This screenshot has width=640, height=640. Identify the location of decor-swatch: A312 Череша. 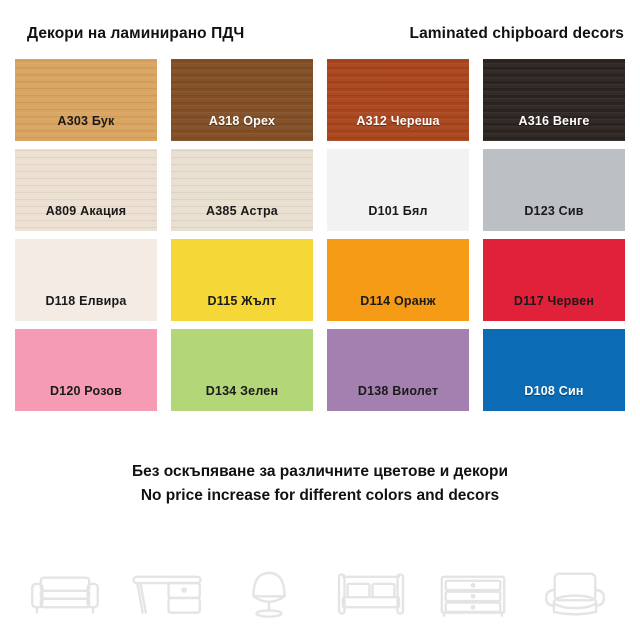
(398, 100).